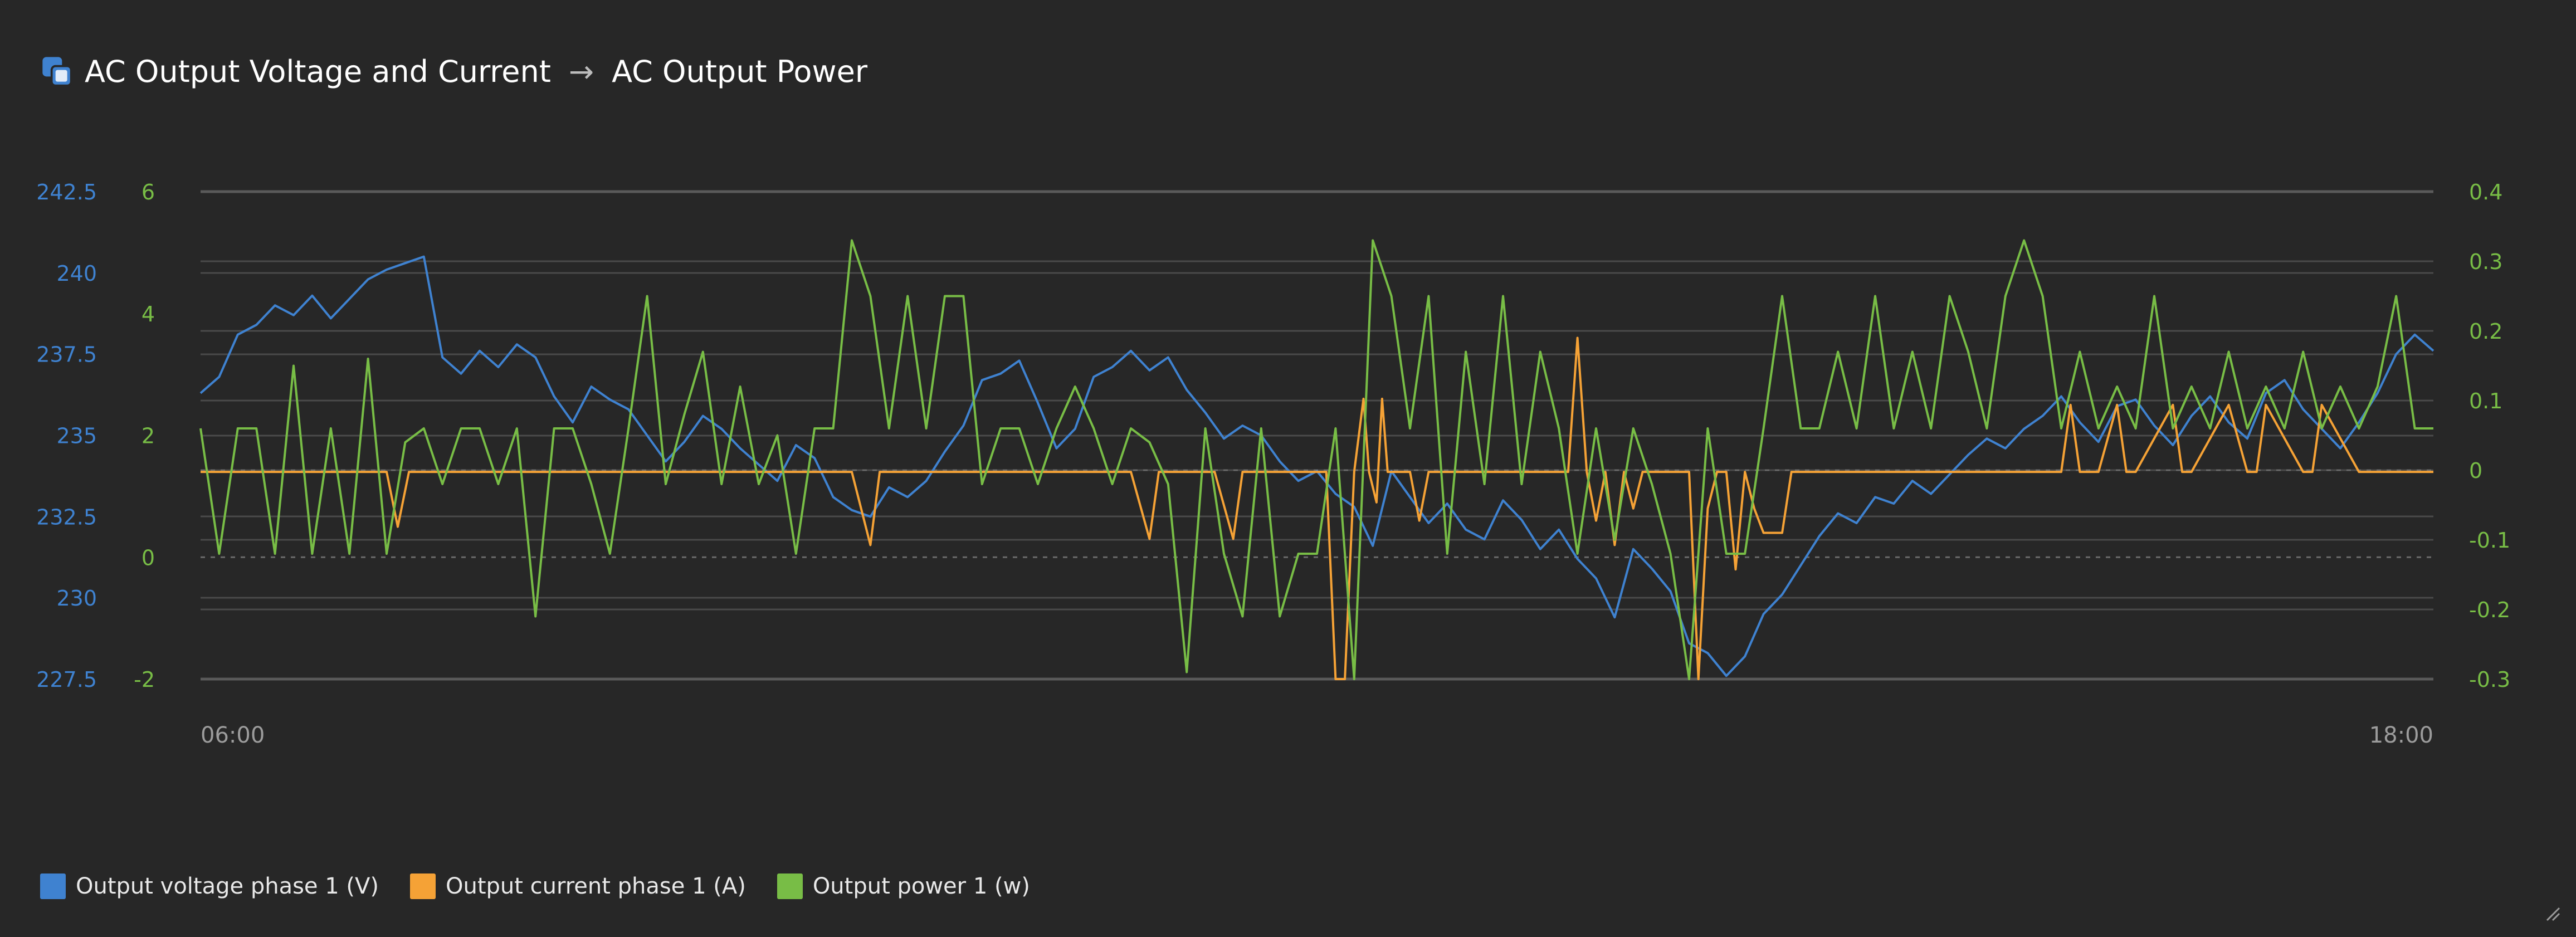 The width and height of the screenshot is (2576, 937). Describe the element at coordinates (66, 192) in the screenshot. I see `y-tick-label-voltage: 242.5` at that location.